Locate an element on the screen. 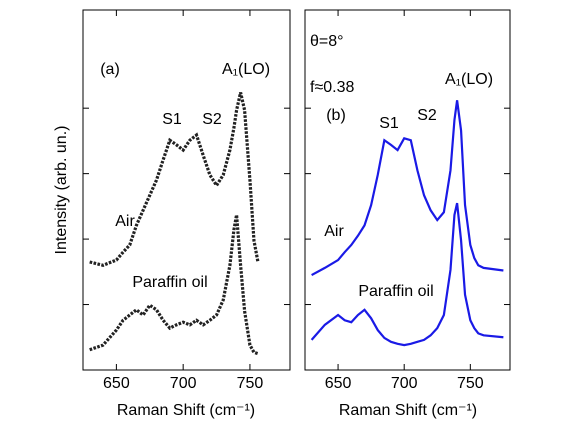 The width and height of the screenshot is (564, 433). panel-label: (a) is located at coordinates (110, 69).